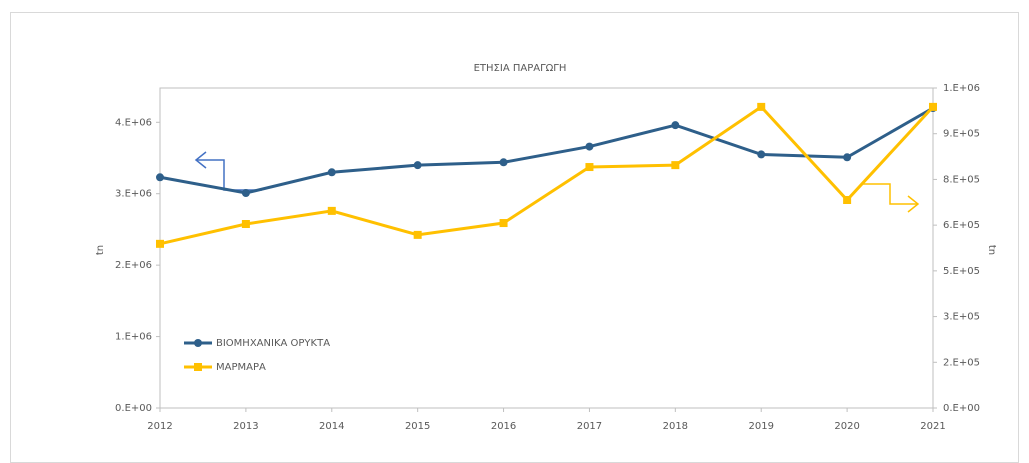  Describe the element at coordinates (245, 426) in the screenshot. I see `x-tick-label: 2013` at that location.